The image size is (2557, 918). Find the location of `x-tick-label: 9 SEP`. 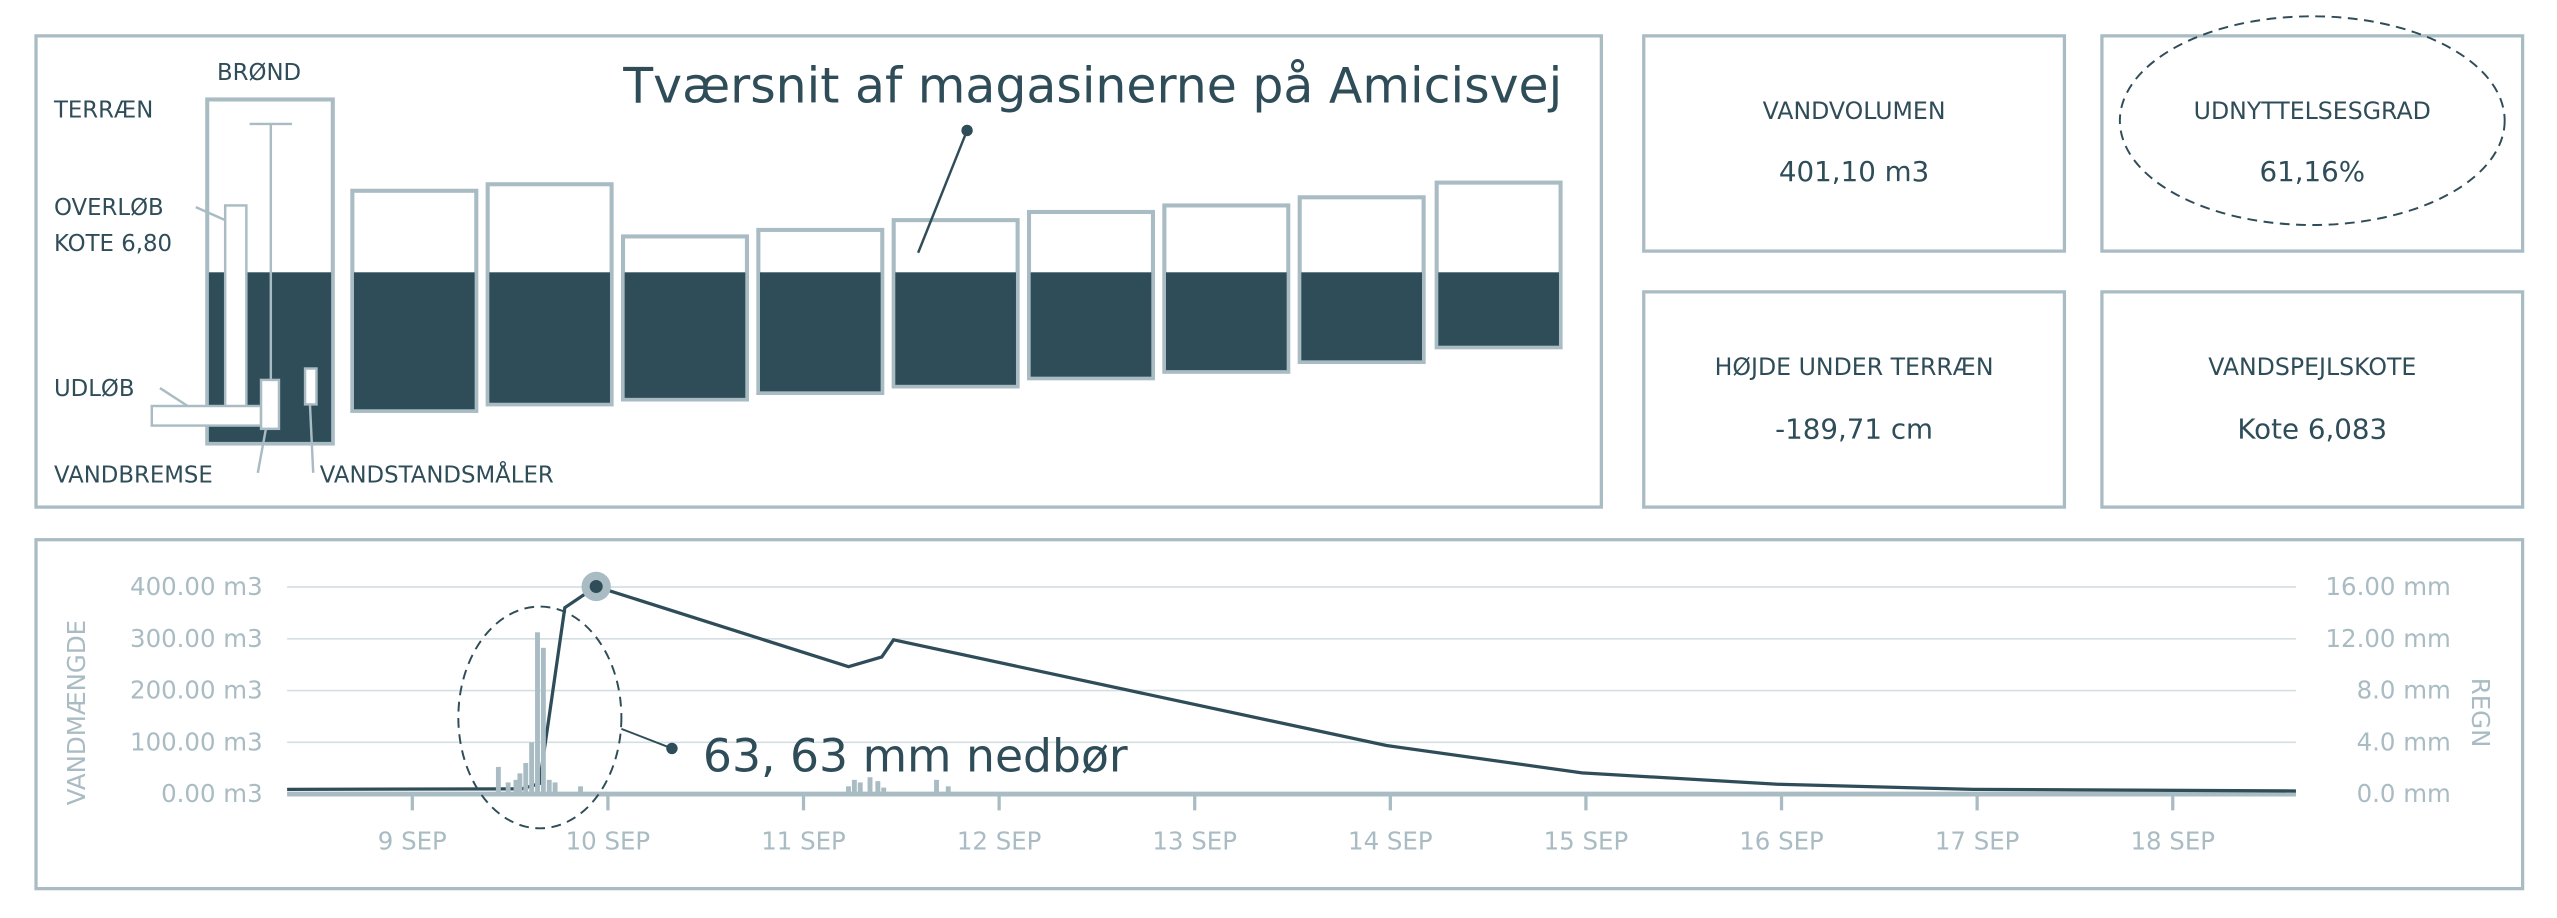

x-tick-label: 9 SEP is located at coordinates (412, 841).